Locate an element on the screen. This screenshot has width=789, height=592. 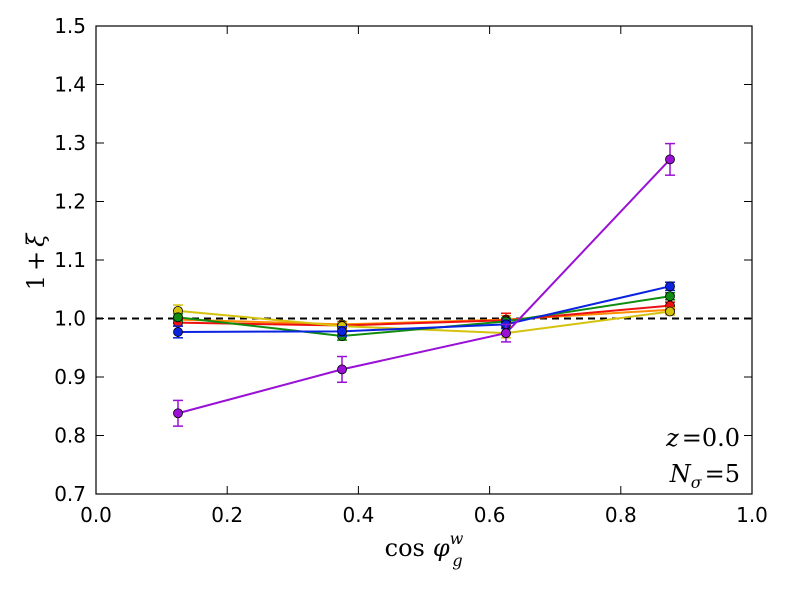
x-label-symbol: φ is located at coordinates (441, 548).